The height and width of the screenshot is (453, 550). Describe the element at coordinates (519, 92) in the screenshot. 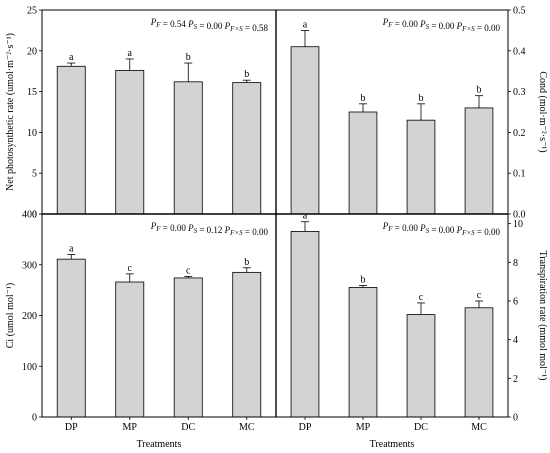

I see `y-tick-label-top-right-0.3: 0.3` at that location.